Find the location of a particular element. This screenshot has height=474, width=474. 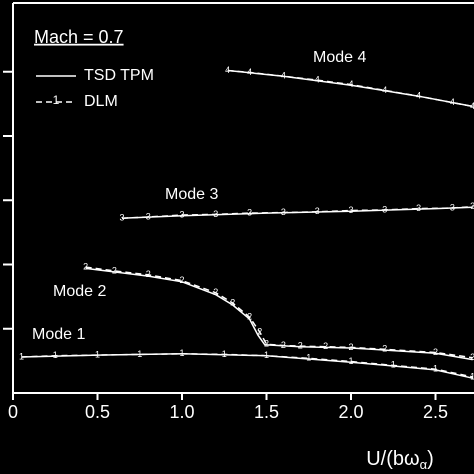

x-tick-label: 0.5 is located at coordinates (97, 412).